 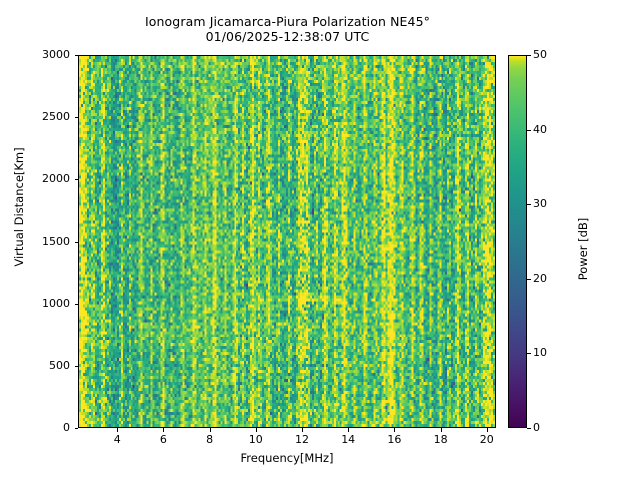 What do you see at coordinates (56, 54) in the screenshot?
I see `y-tick-label: 3000` at bounding box center [56, 54].